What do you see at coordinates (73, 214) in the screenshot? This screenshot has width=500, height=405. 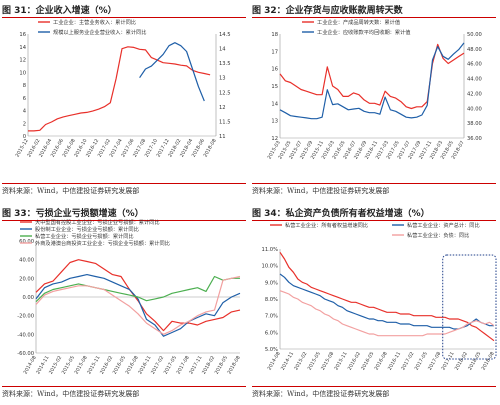 I see `chart-title: 图 33：亏损企业亏损额增速（%）` at bounding box center [73, 214].